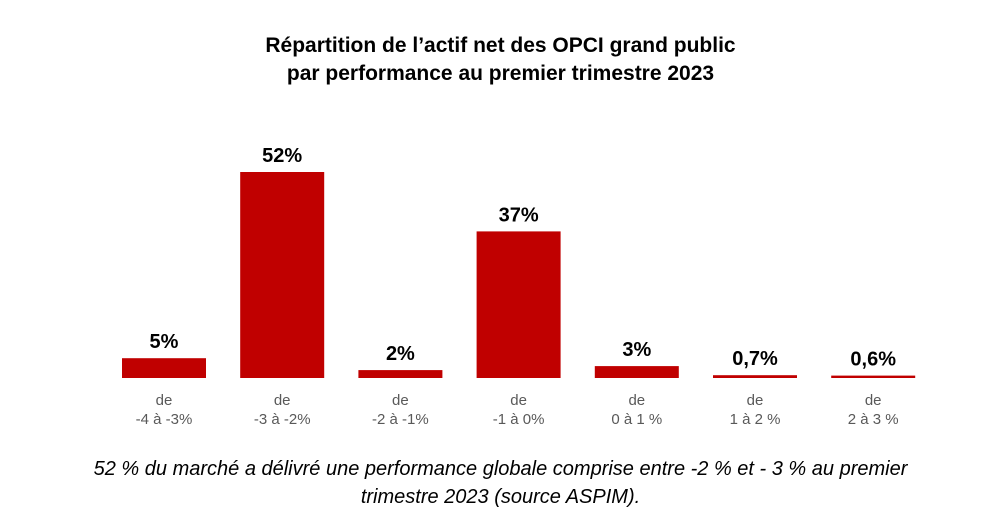 This screenshot has height=511, width=1001. What do you see at coordinates (755, 419) in the screenshot?
I see `category-label-6-line-2: 1 à 2 %` at bounding box center [755, 419].